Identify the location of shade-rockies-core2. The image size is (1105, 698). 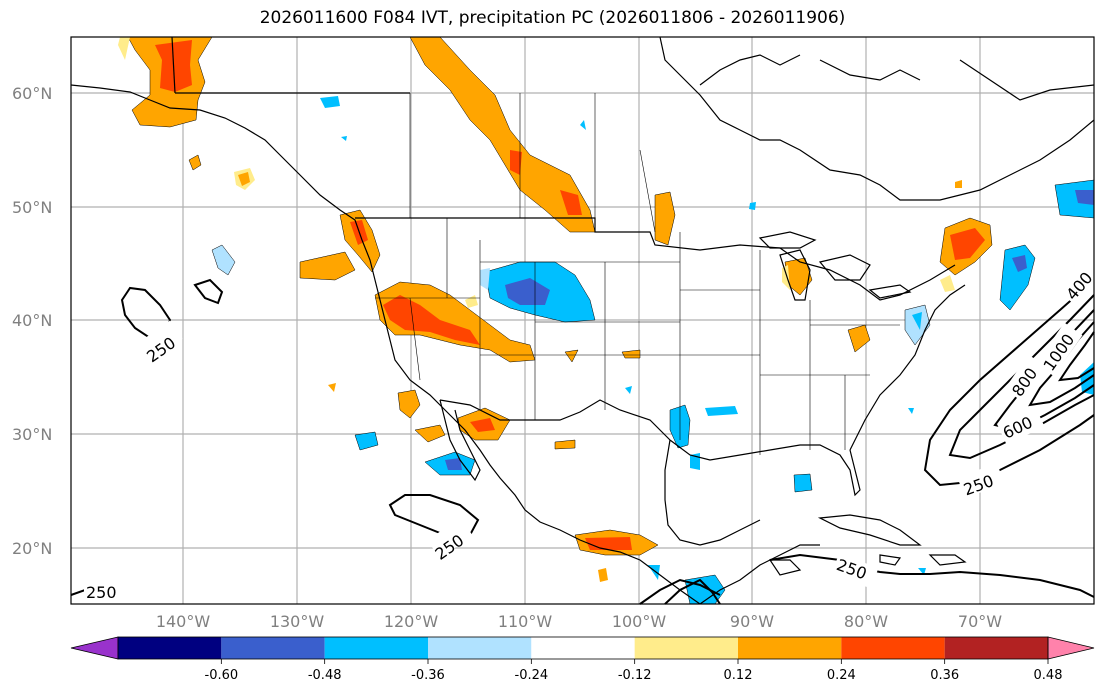
(571, 202).